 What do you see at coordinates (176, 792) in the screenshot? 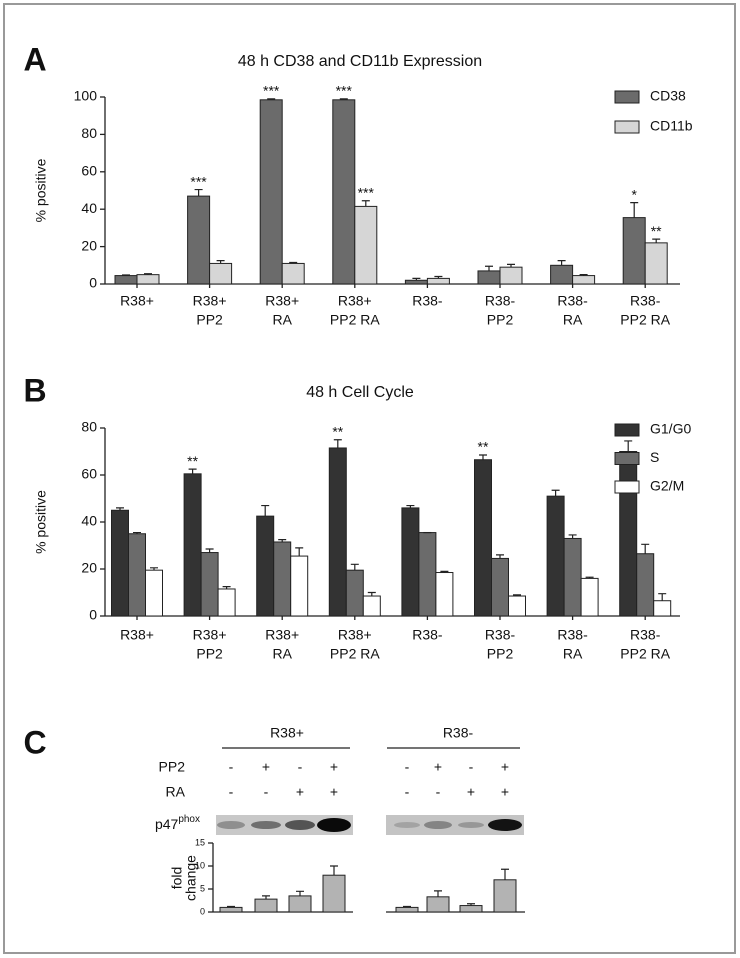
I see `row-label: RA` at bounding box center [176, 792].